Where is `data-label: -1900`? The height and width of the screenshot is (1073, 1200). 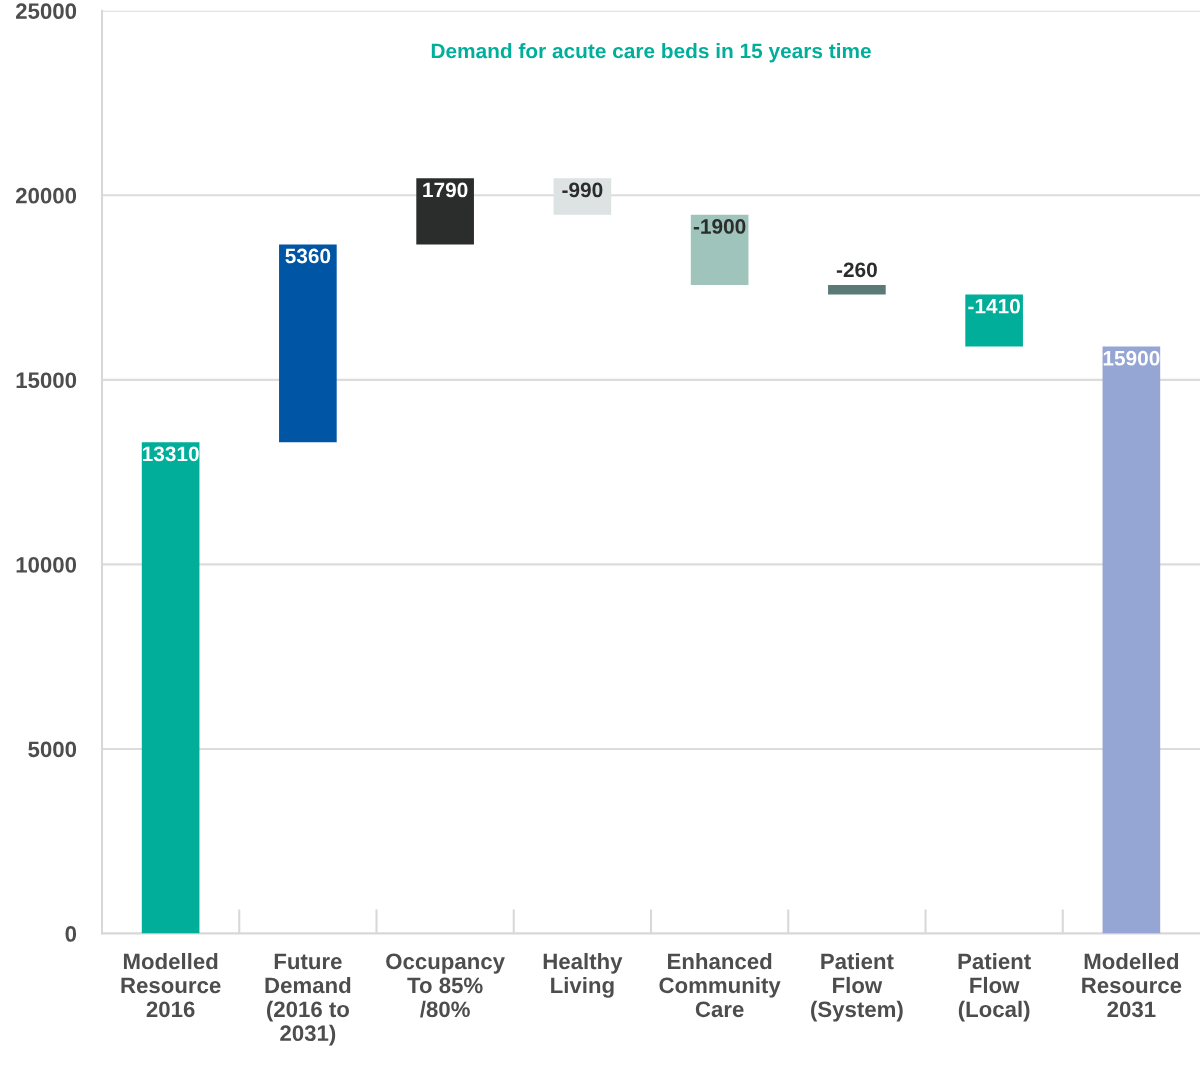 data-label: -1900 is located at coordinates (719, 226).